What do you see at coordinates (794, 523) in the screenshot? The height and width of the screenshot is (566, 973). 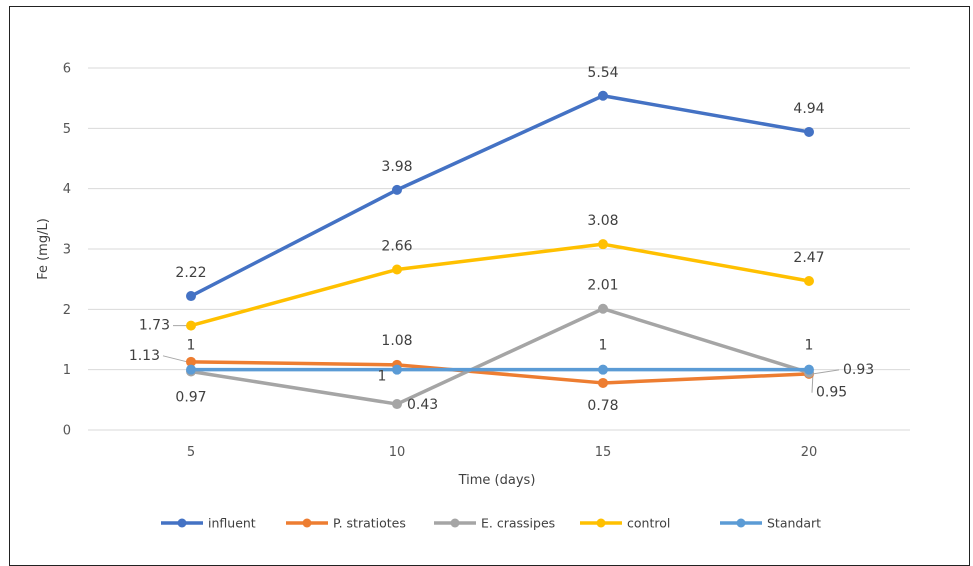 I see `legend-label-4: Standart` at bounding box center [794, 523].